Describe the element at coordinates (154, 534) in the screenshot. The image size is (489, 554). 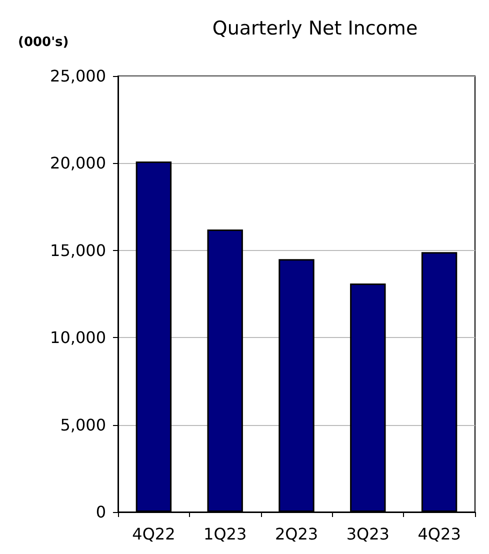
I see `x-tick-label: 4Q22` at that location.